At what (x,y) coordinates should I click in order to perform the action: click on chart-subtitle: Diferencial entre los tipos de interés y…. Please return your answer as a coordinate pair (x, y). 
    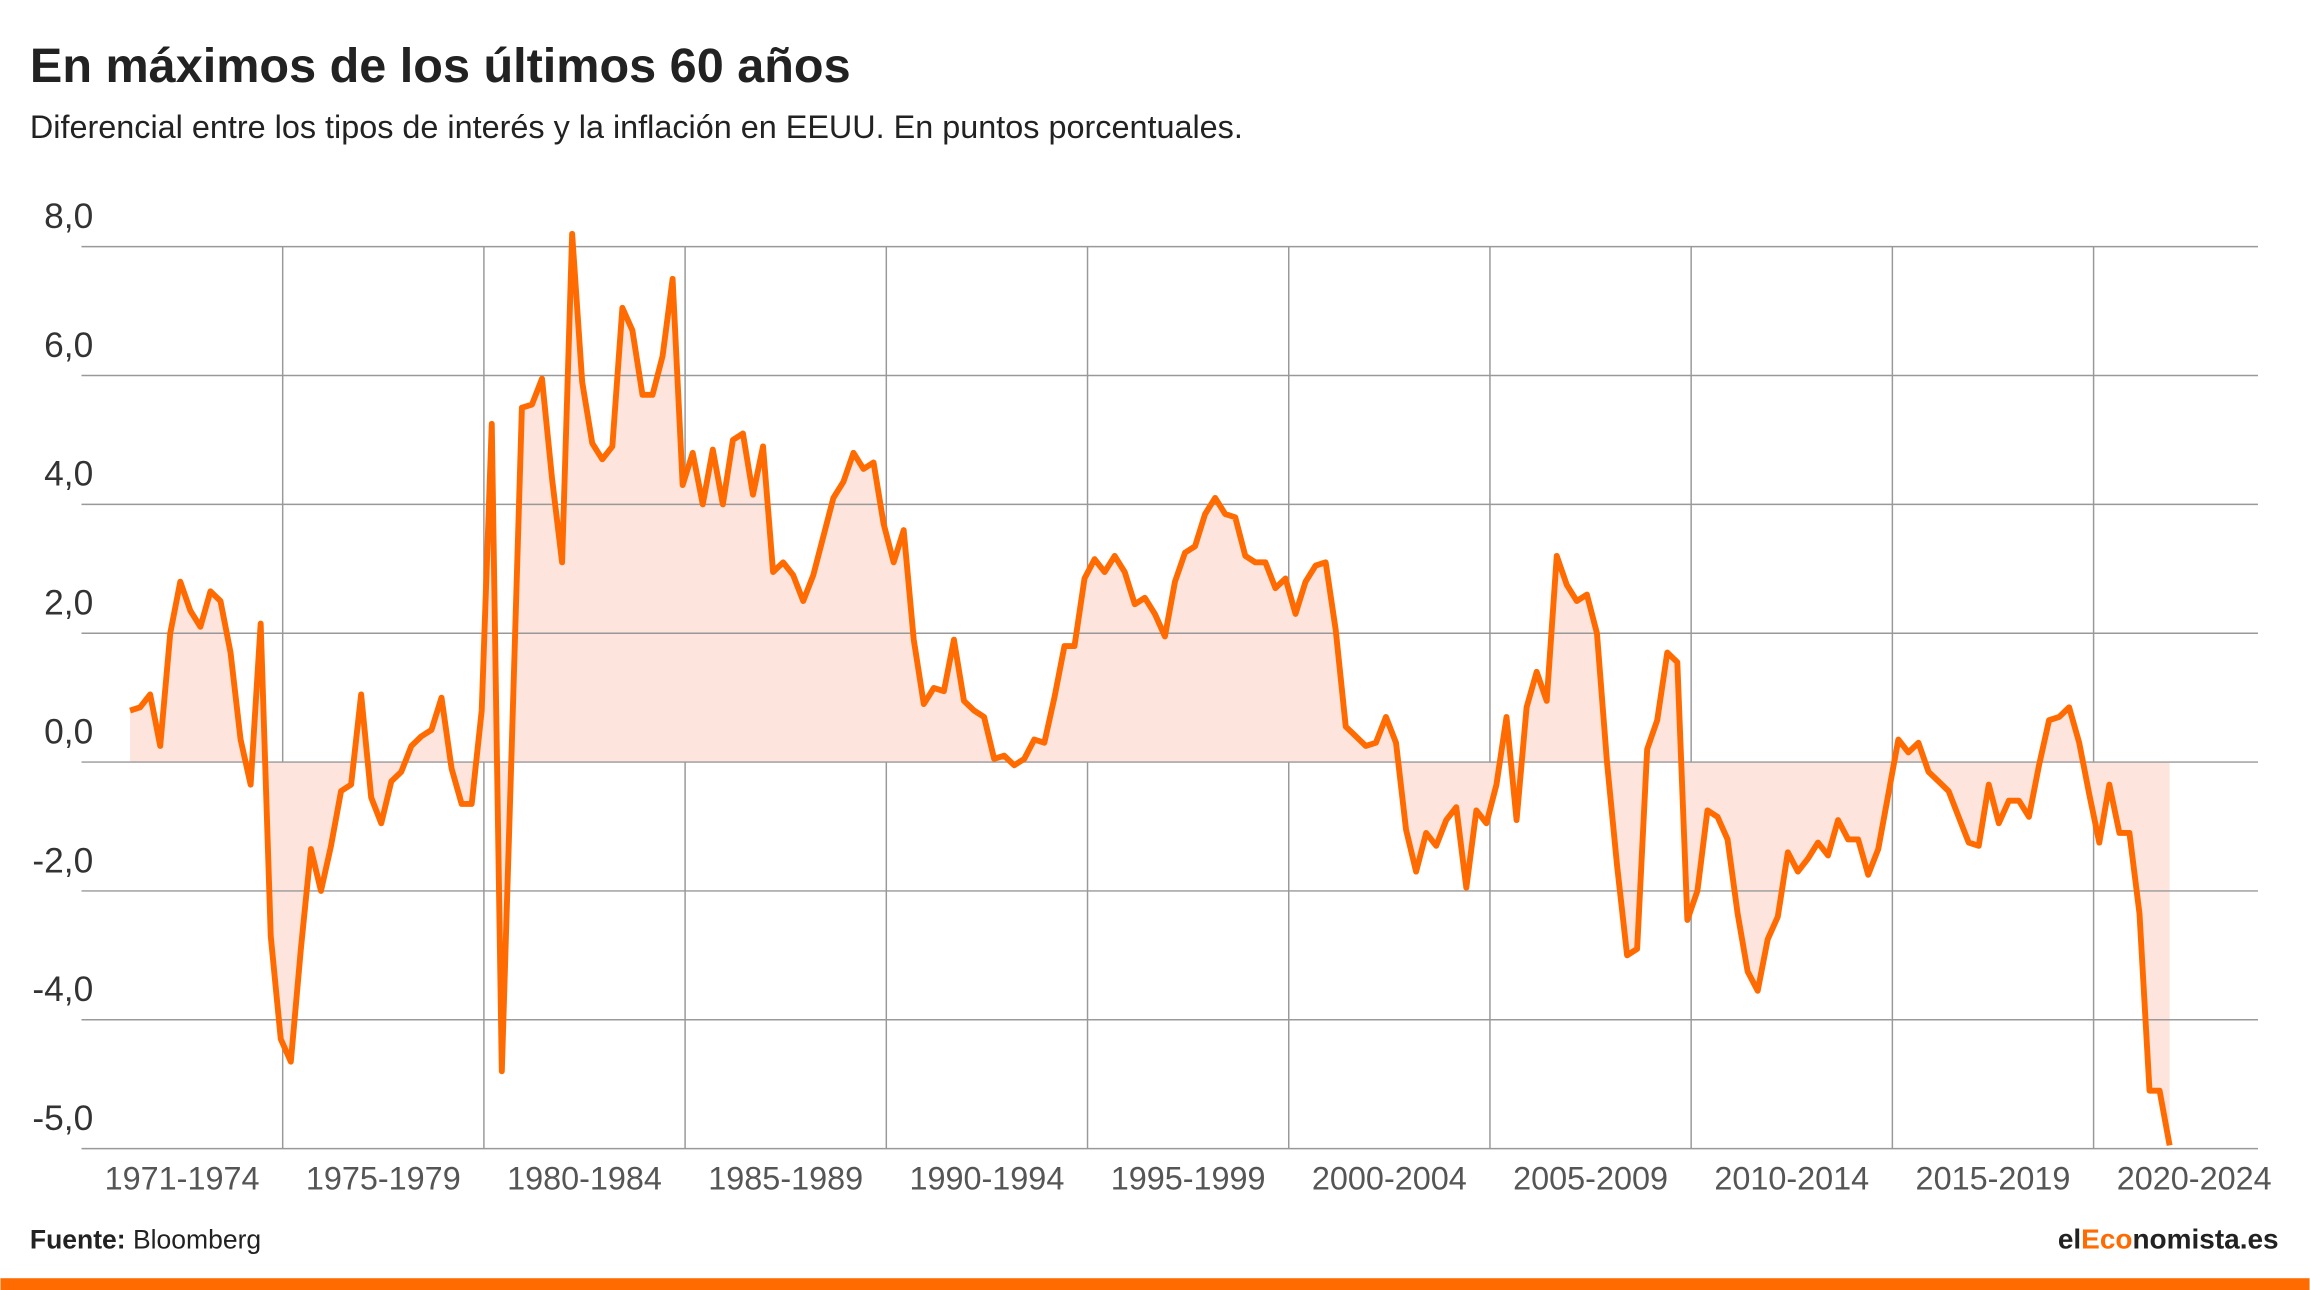
    Looking at the image, I should click on (636, 127).